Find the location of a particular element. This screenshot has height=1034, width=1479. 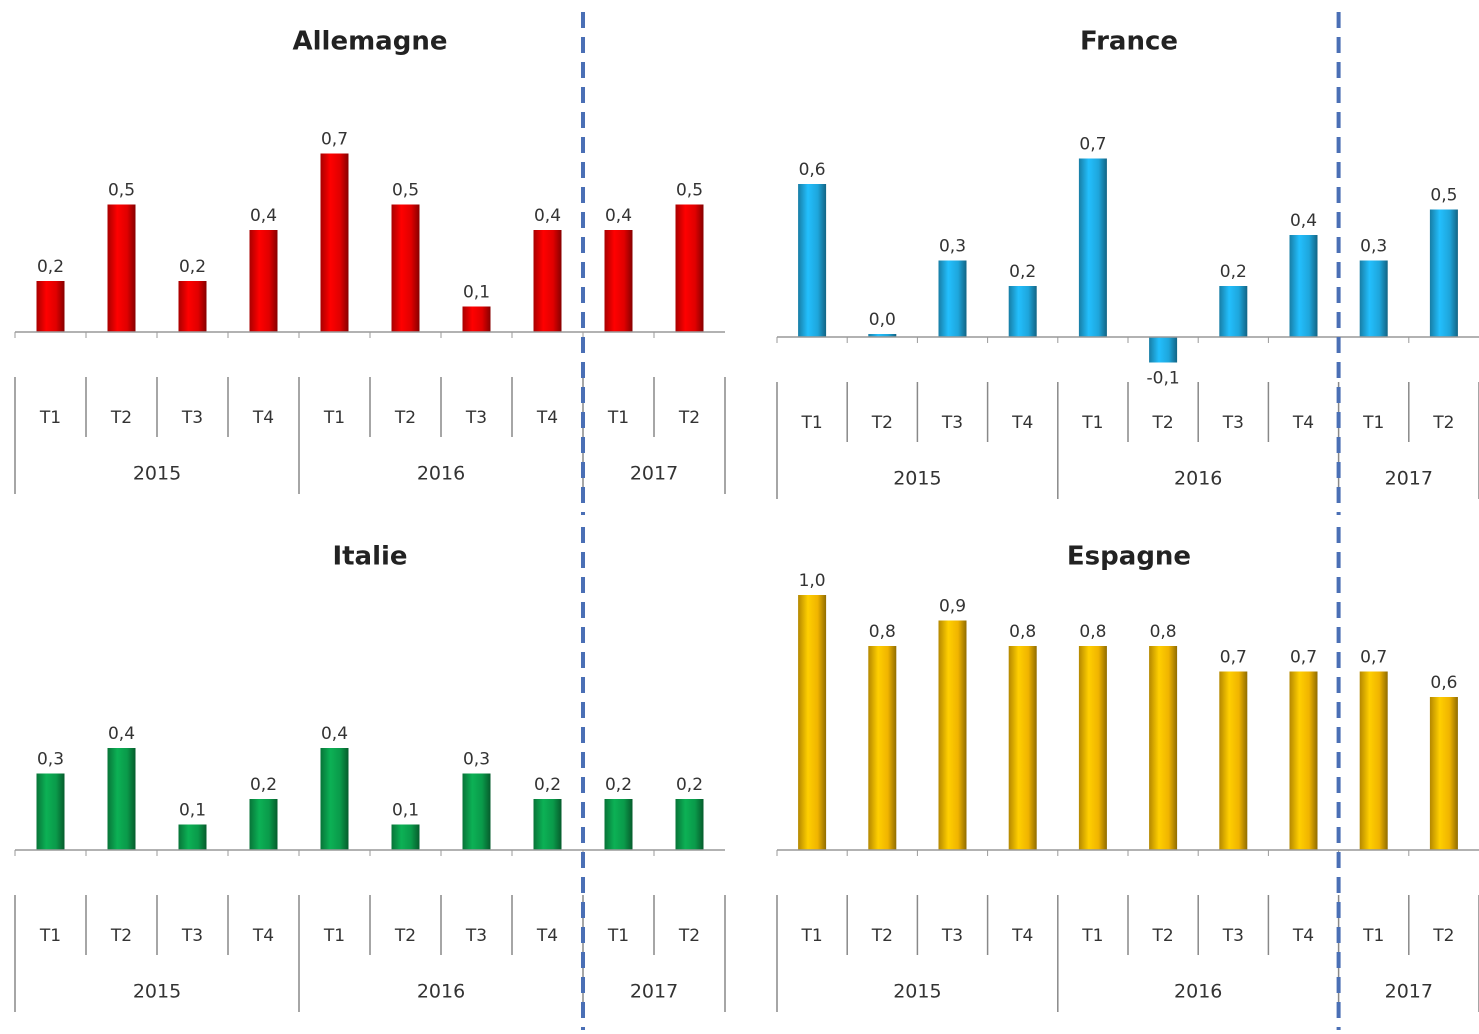

value-label: 0,0 is located at coordinates (882, 320).